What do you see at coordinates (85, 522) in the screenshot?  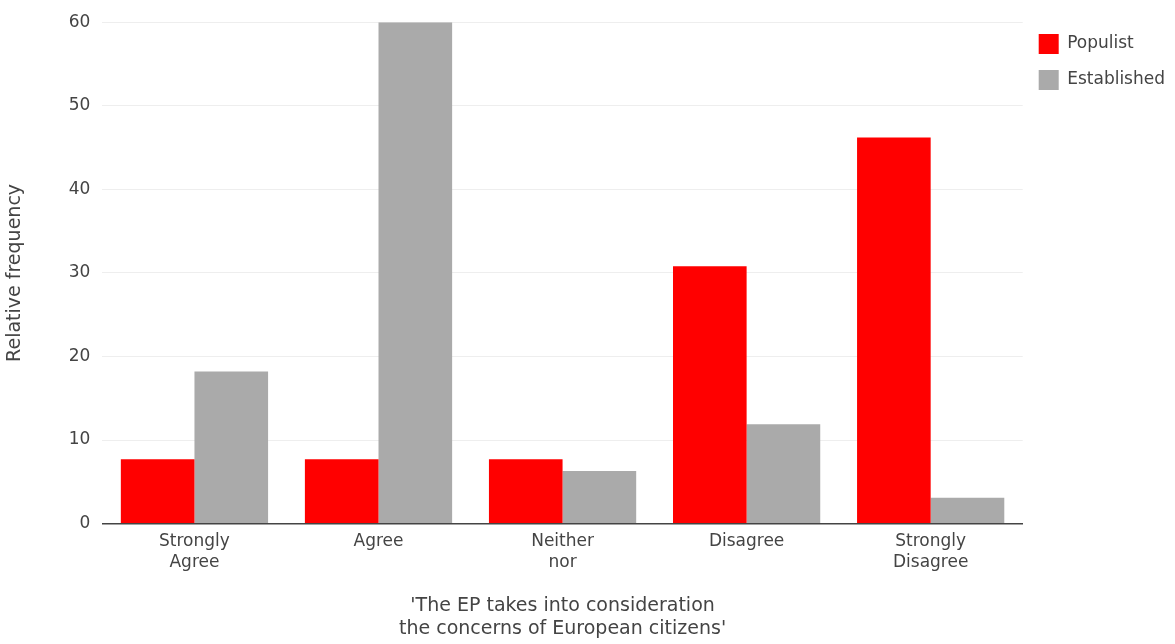 I see `y-tick-label: 0` at bounding box center [85, 522].